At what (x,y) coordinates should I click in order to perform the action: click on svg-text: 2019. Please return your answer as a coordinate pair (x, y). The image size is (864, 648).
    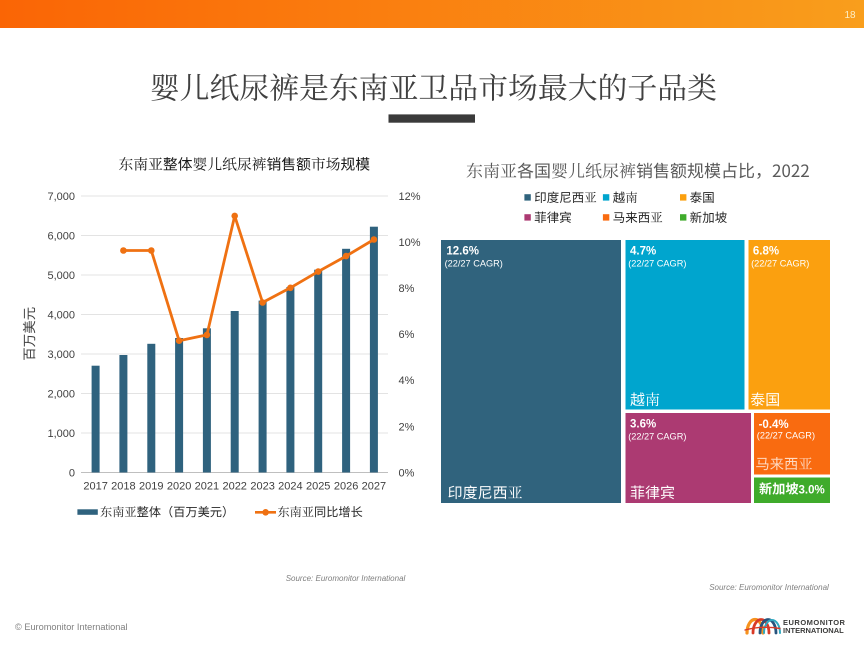
    Looking at the image, I should click on (151, 487).